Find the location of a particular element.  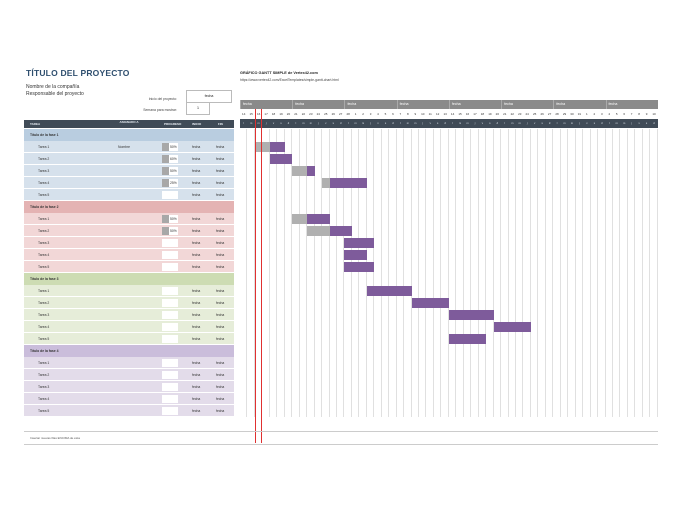

phase-row: Título de la fase 4 is located at coordinates (341, 351).